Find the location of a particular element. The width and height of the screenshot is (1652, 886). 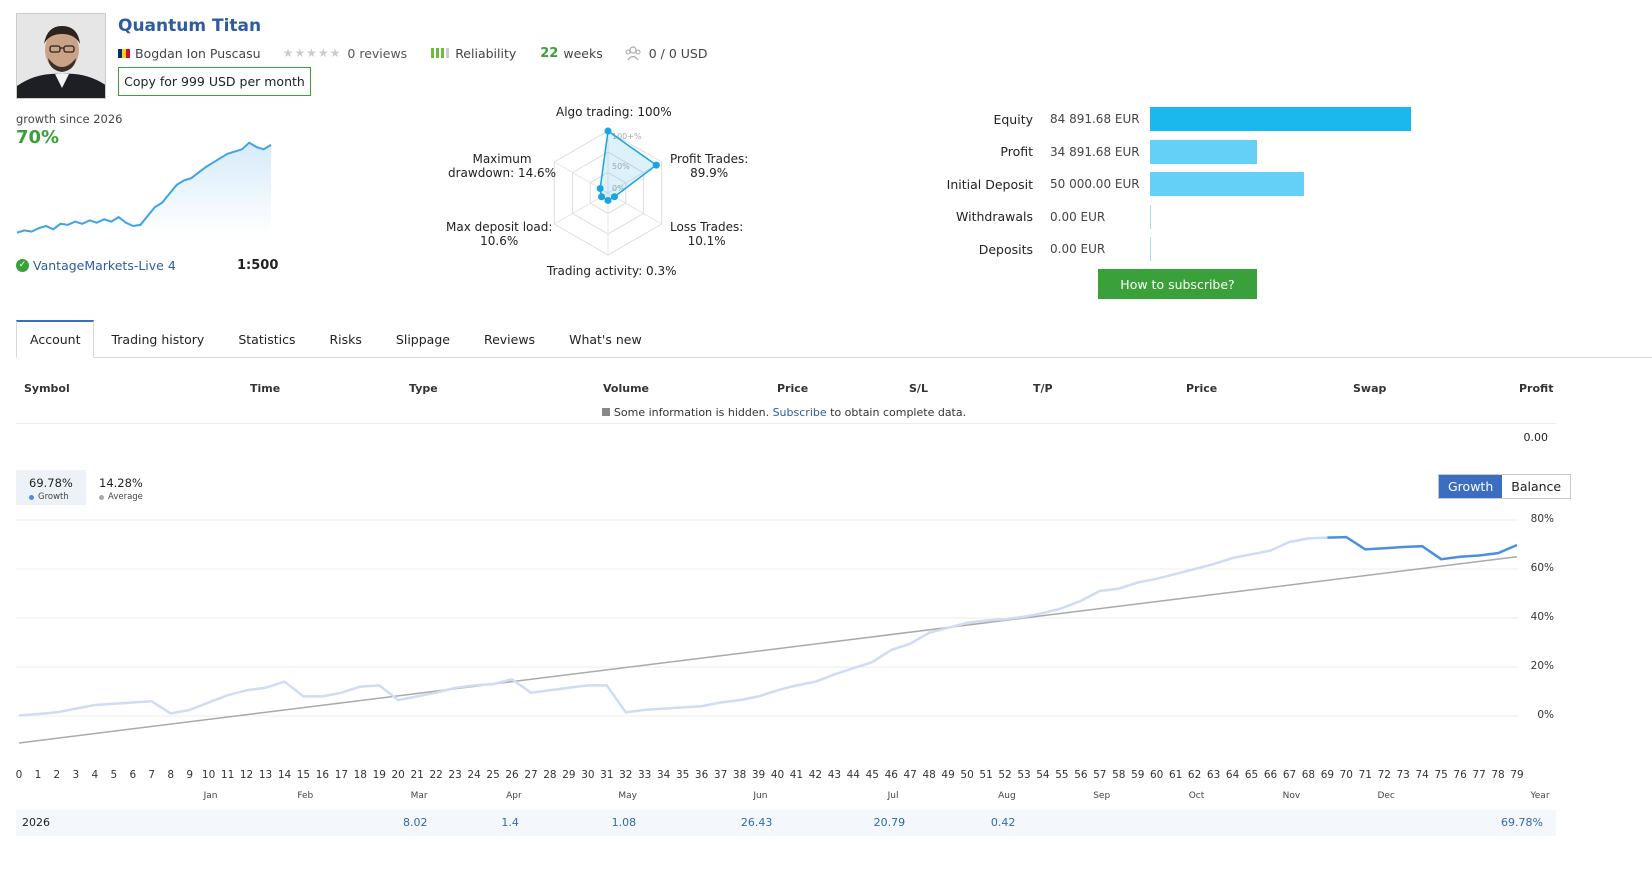

author-avatar is located at coordinates (61, 56).